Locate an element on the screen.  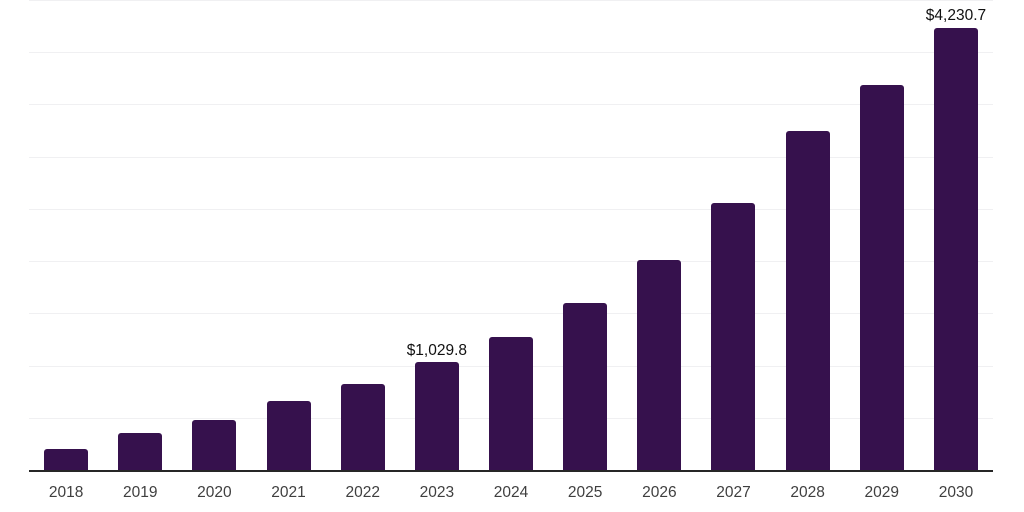
x-axis-tick-label: 2024 is located at coordinates (511, 492).